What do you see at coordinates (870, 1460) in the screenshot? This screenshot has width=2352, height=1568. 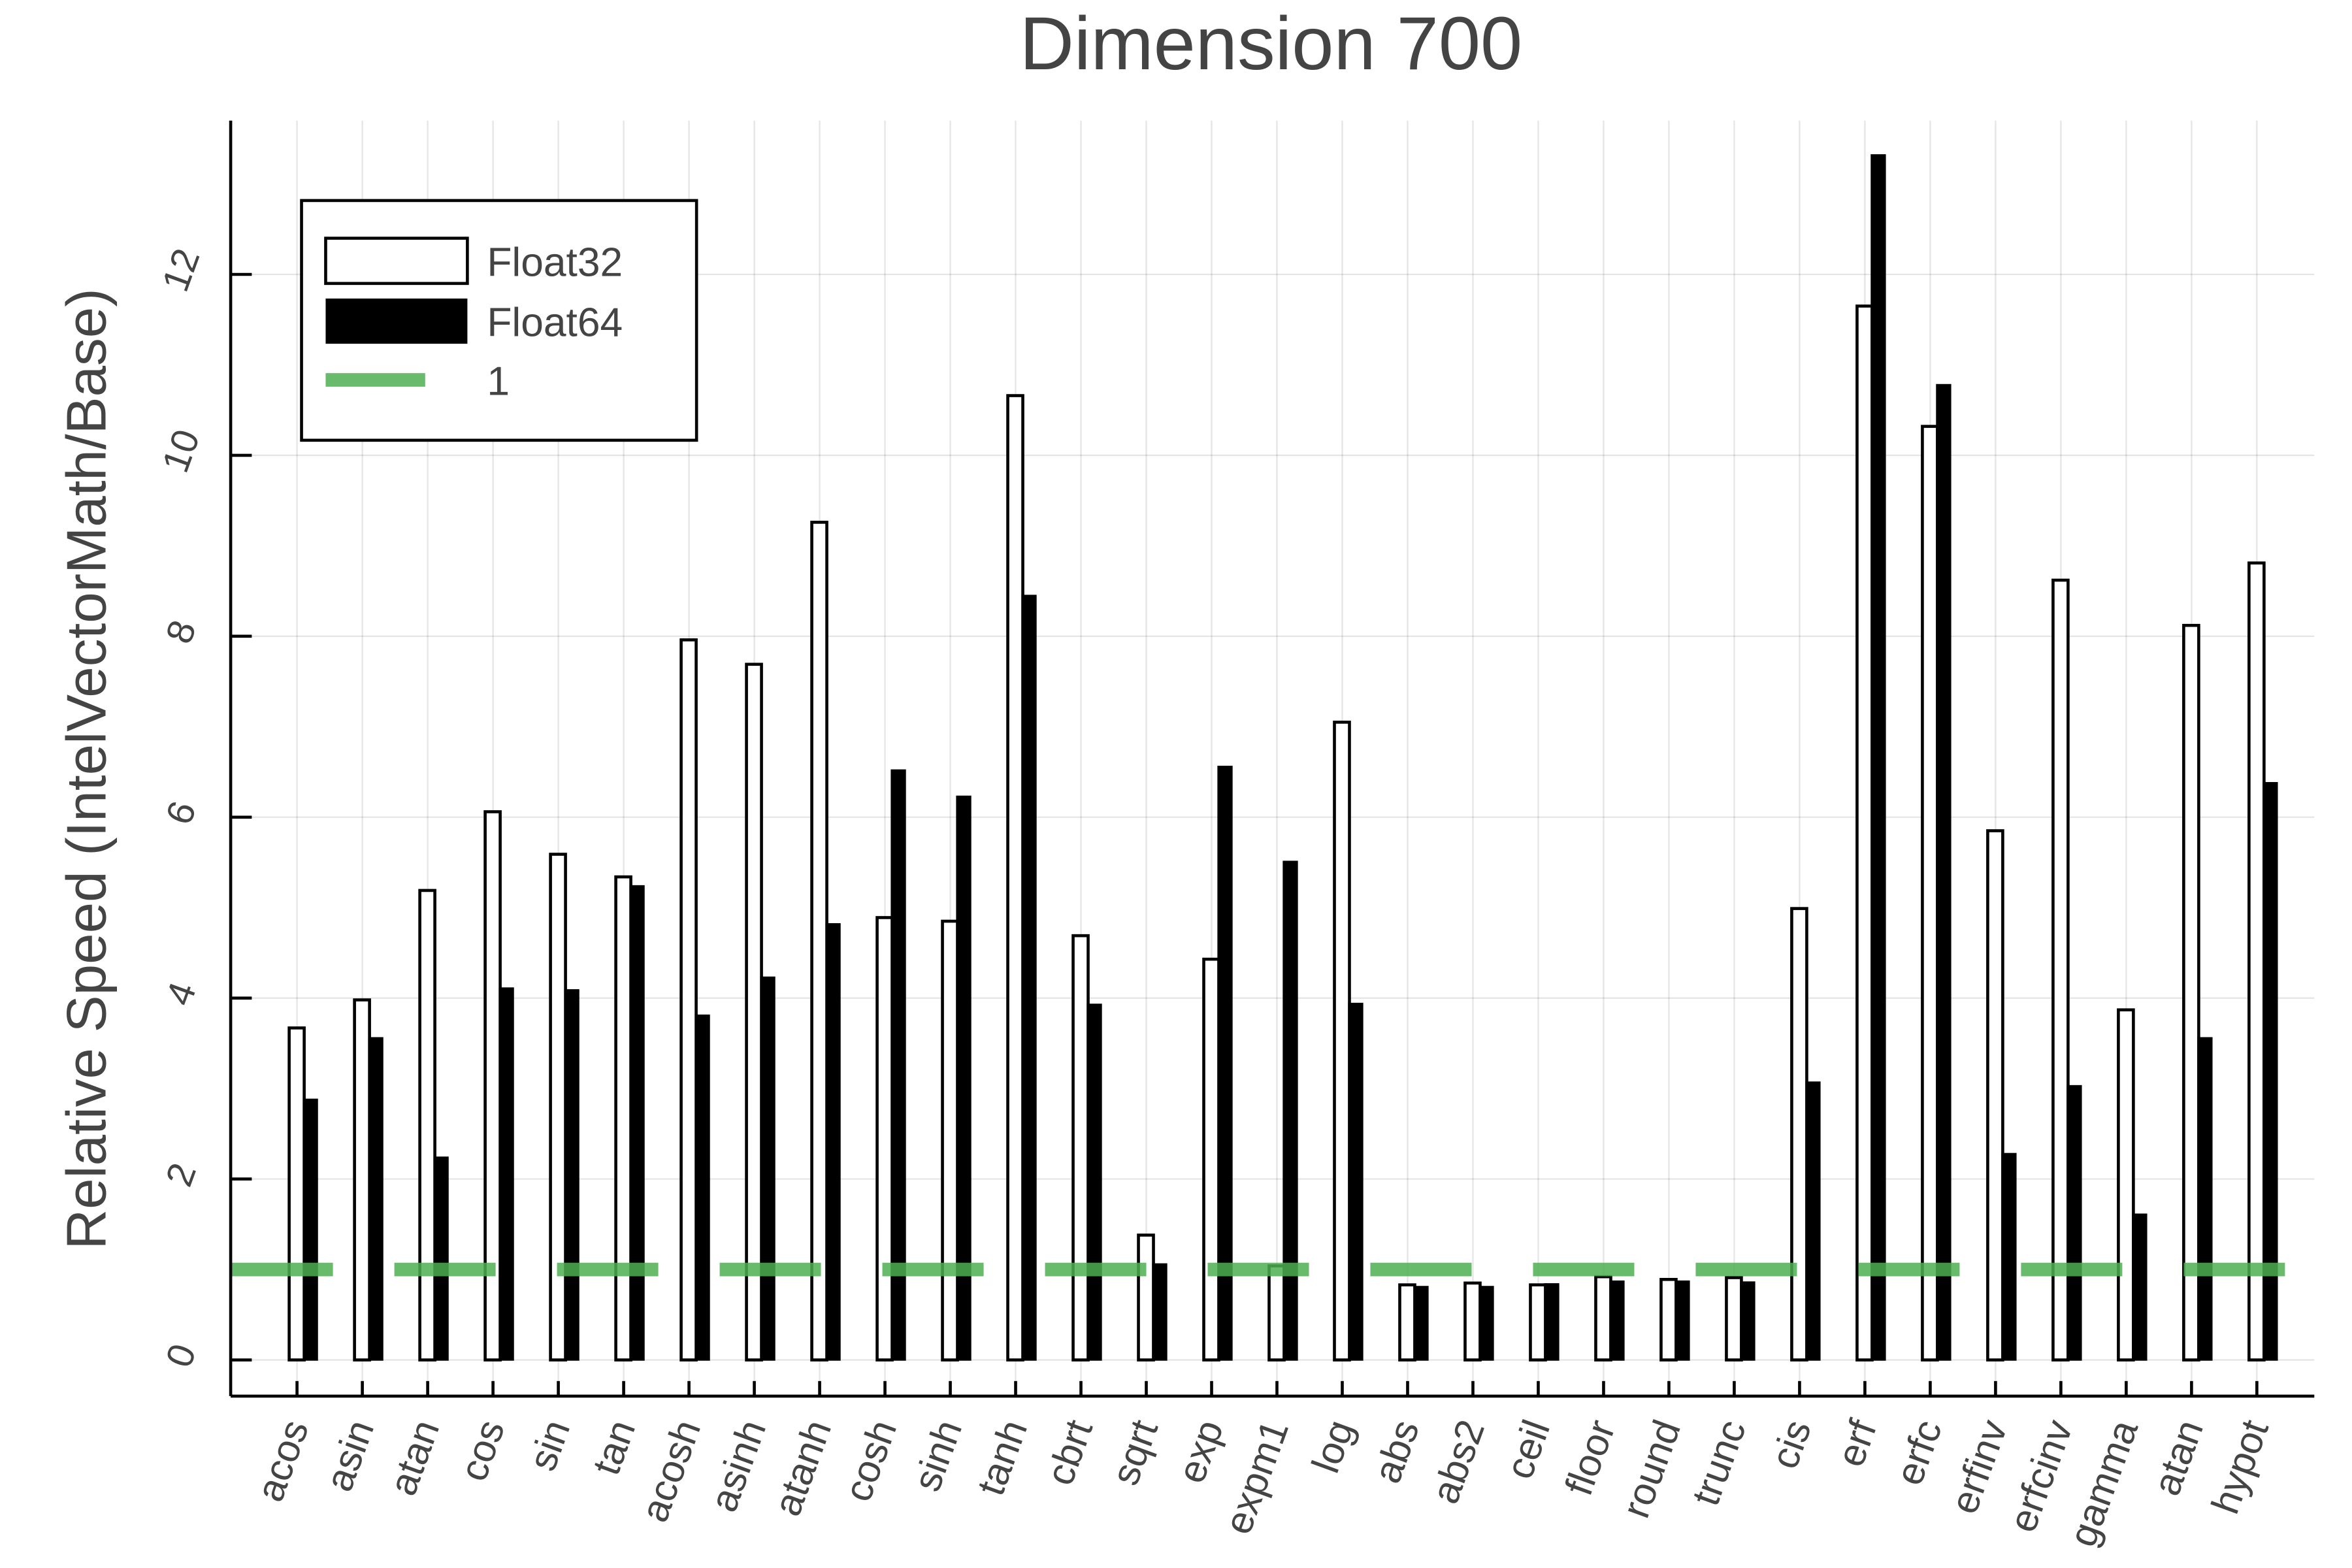 I see `x-tick-label-cosh: cosh` at bounding box center [870, 1460].